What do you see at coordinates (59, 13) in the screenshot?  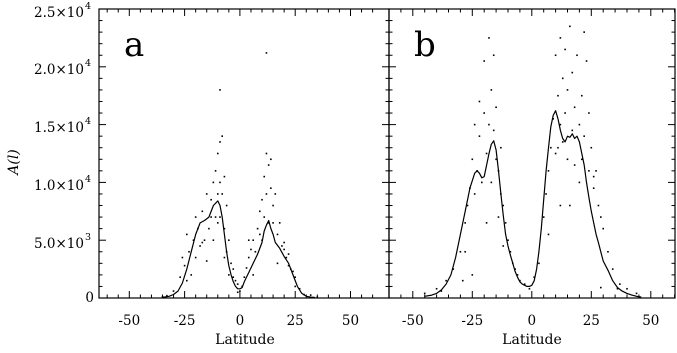 I see `y-tick-label: 2.5×10` at bounding box center [59, 13].